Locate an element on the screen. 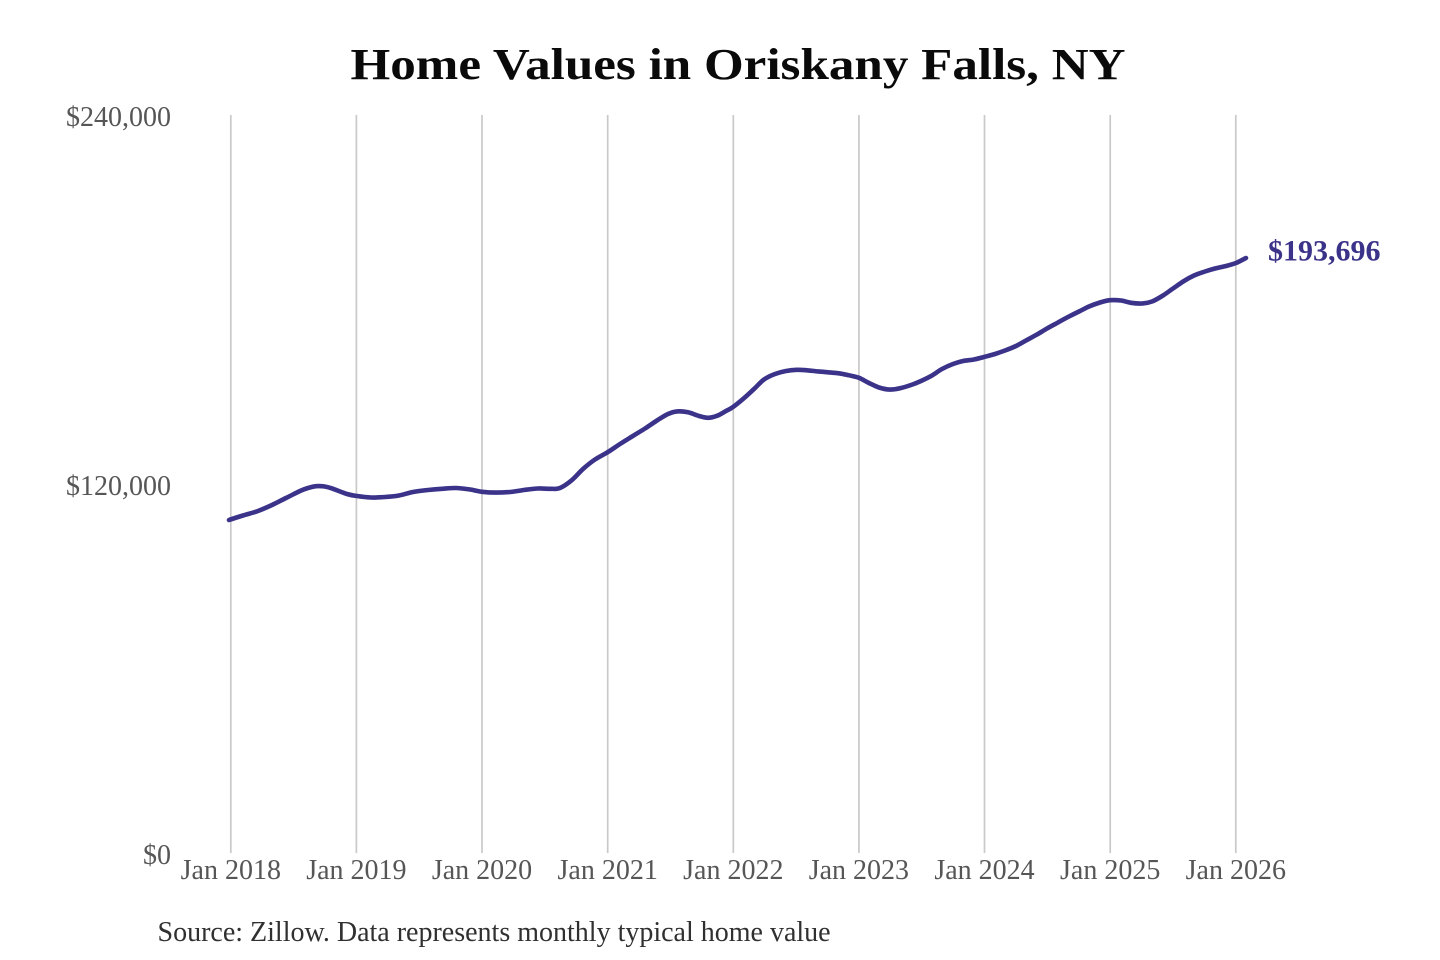 This screenshot has height=960, width=1440. svg-text: Jan 2018 is located at coordinates (231, 870).